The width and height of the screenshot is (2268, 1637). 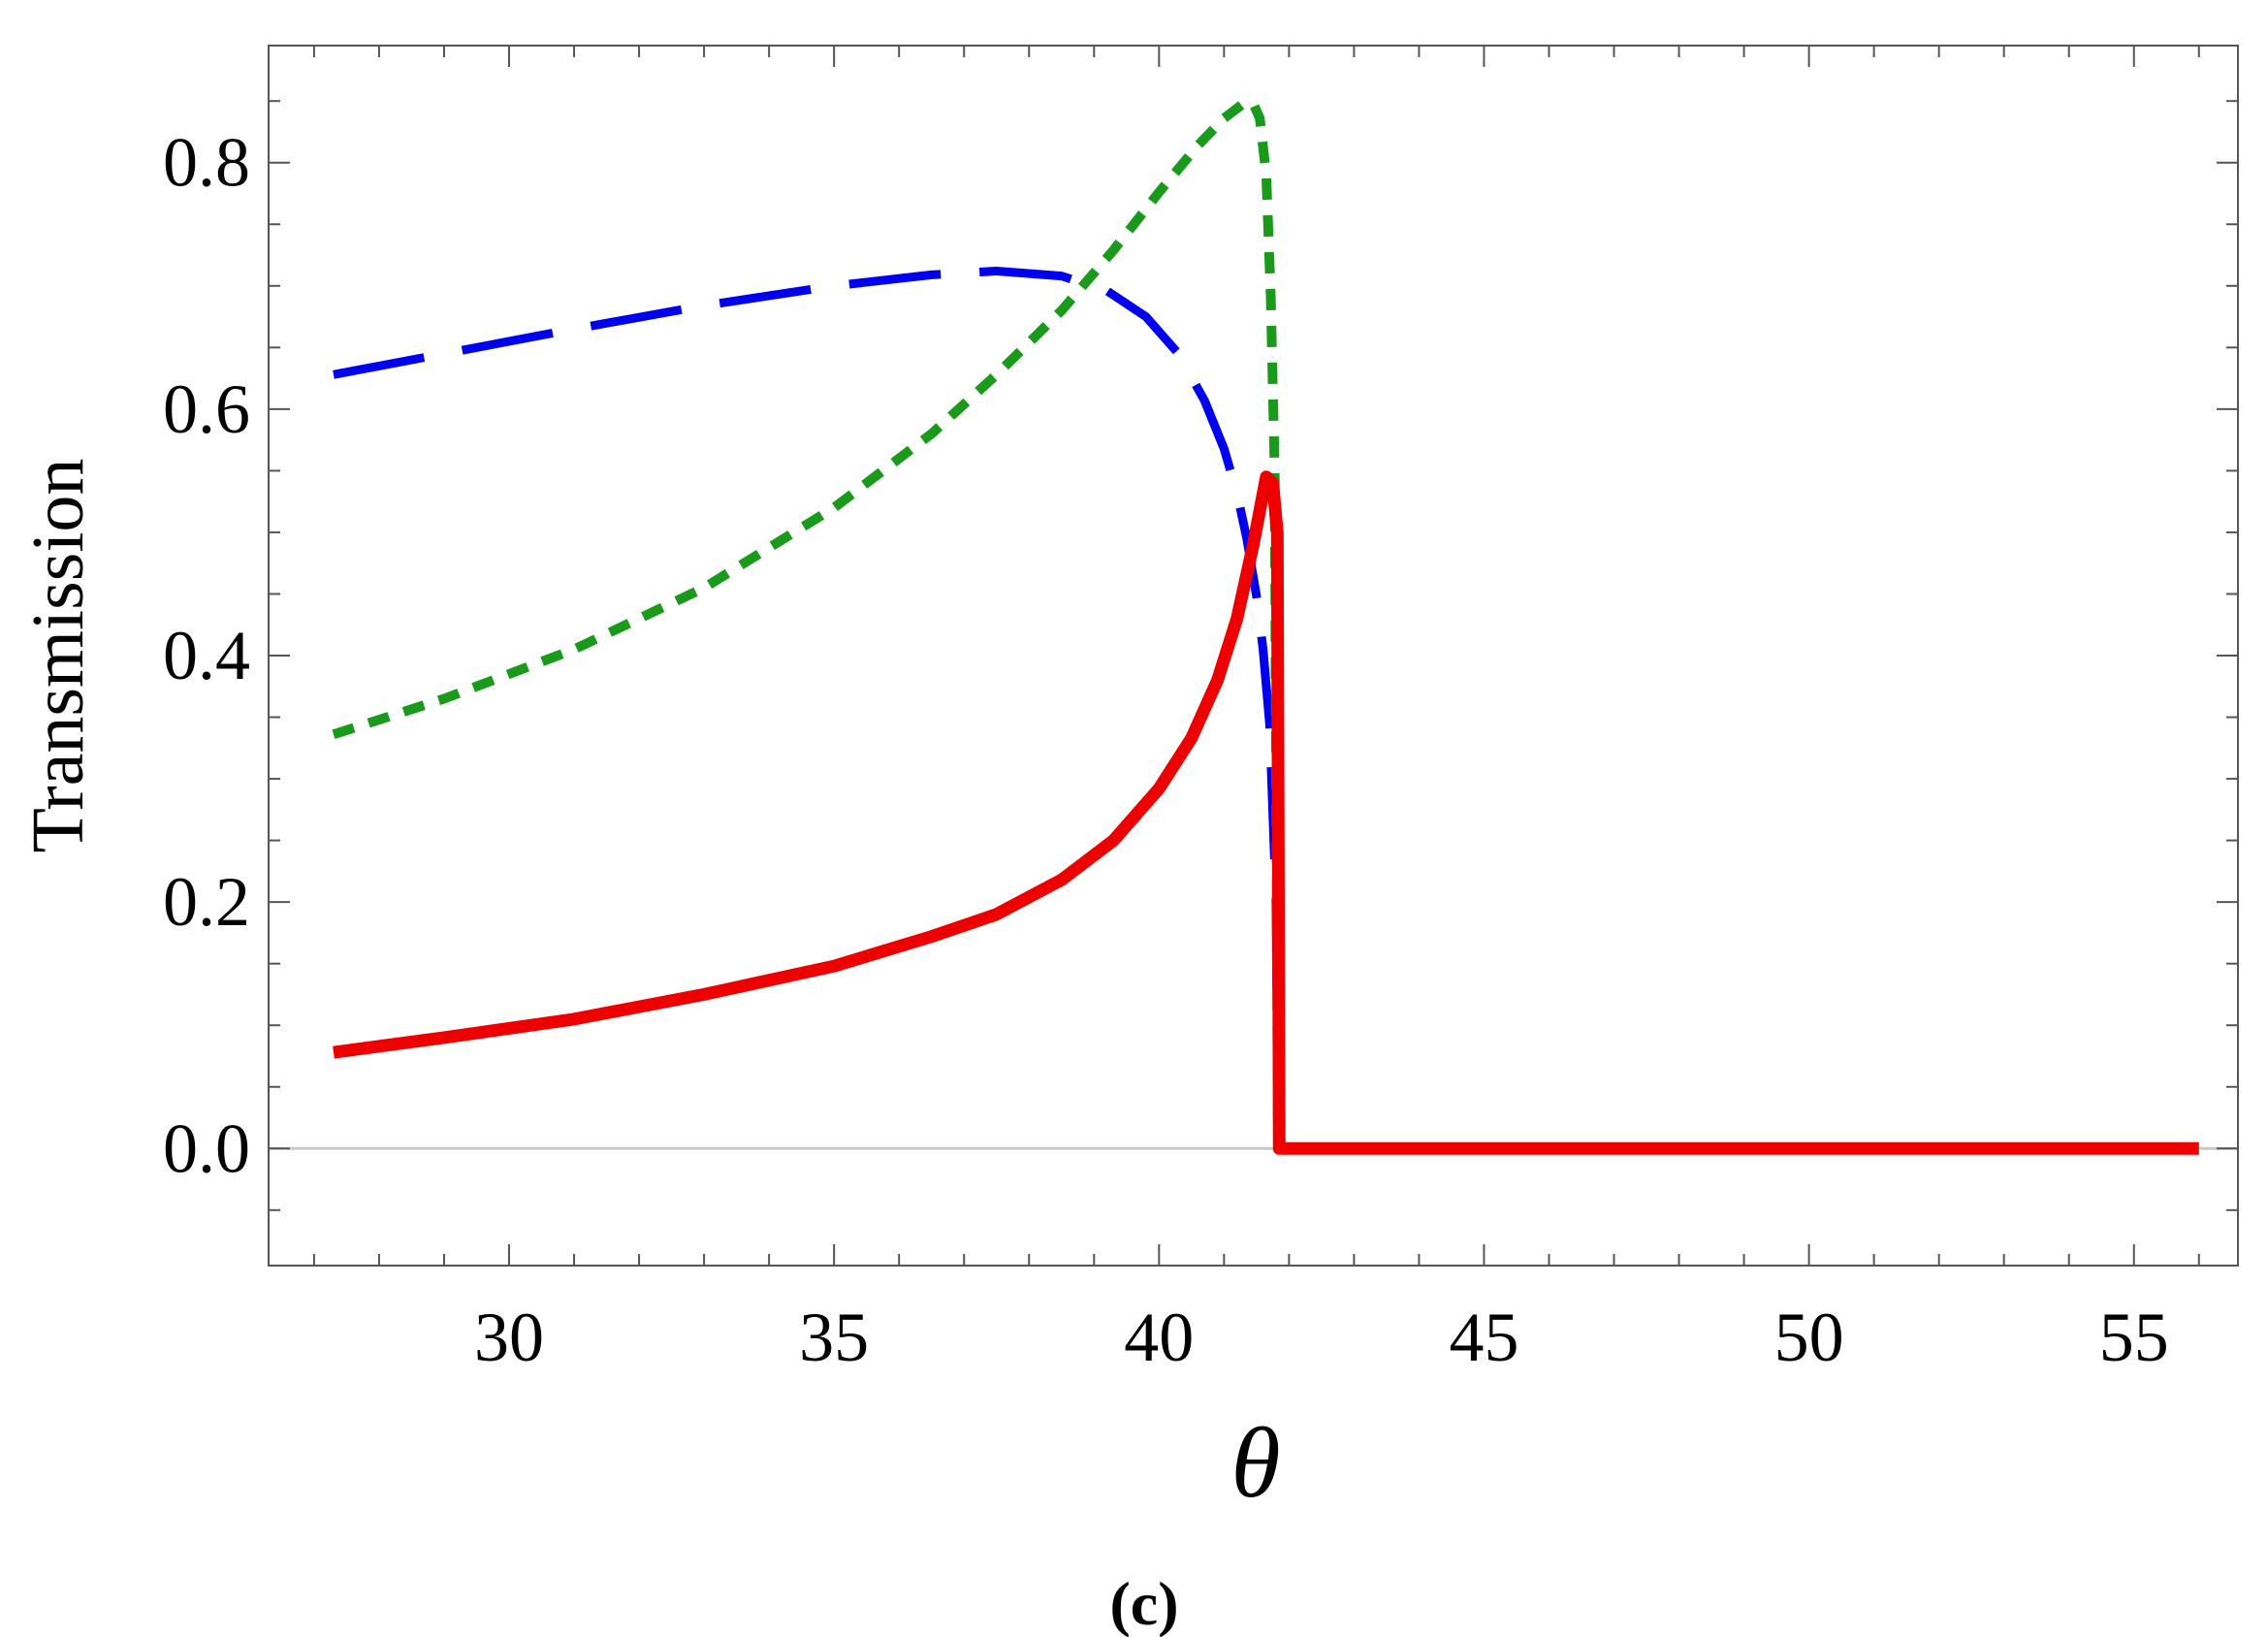 What do you see at coordinates (206, 655) in the screenshot?
I see `y-tick-label: 0.4` at bounding box center [206, 655].